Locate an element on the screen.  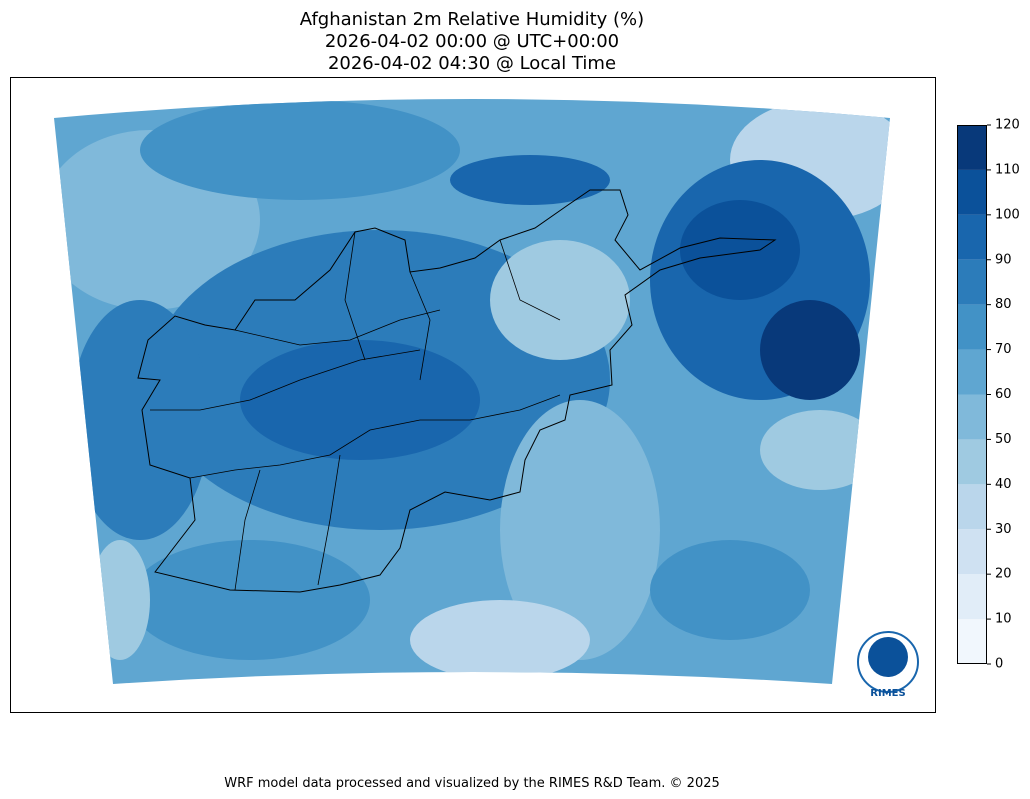
colorbar-tick-label: 20 is located at coordinates (1003, 574).